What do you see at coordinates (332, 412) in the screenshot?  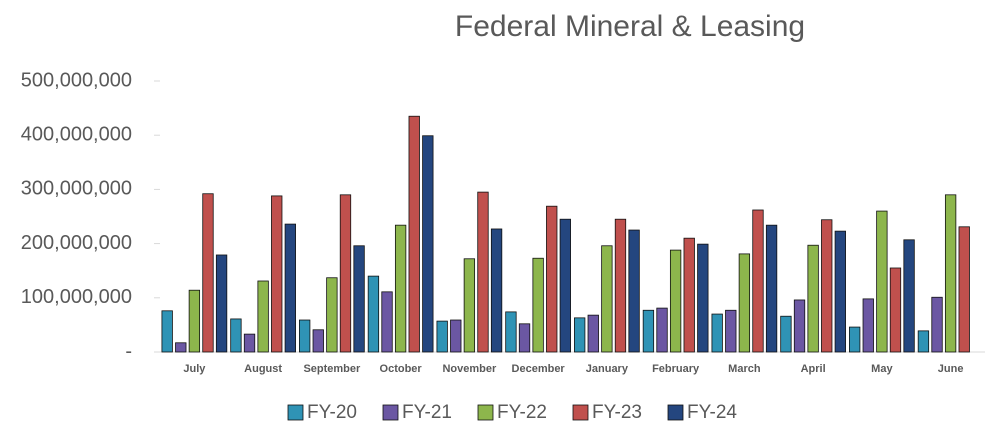 I see `legend-label: FY-20` at bounding box center [332, 412].